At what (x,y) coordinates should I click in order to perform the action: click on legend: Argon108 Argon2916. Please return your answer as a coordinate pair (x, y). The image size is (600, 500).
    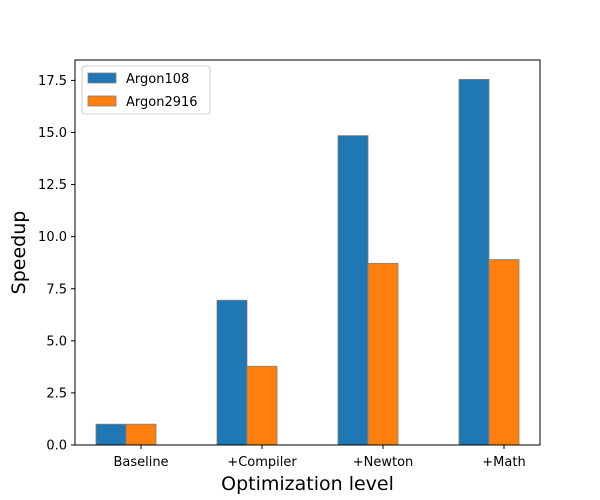
    Looking at the image, I should click on (146, 90).